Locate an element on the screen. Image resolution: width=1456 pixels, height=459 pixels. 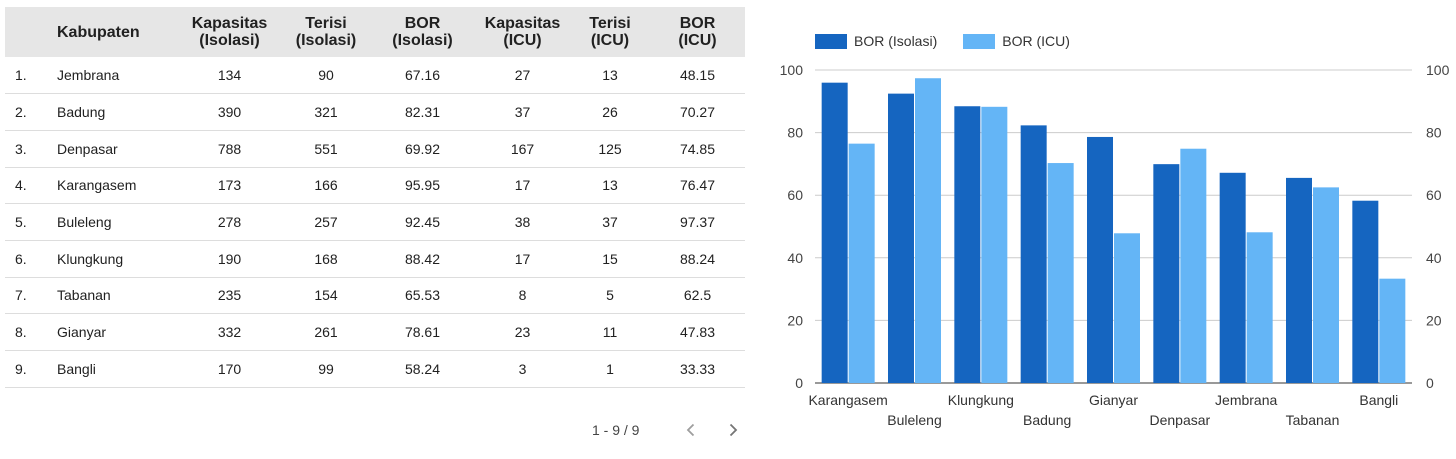
table-cell-name: Klungkung is located at coordinates (90, 258).